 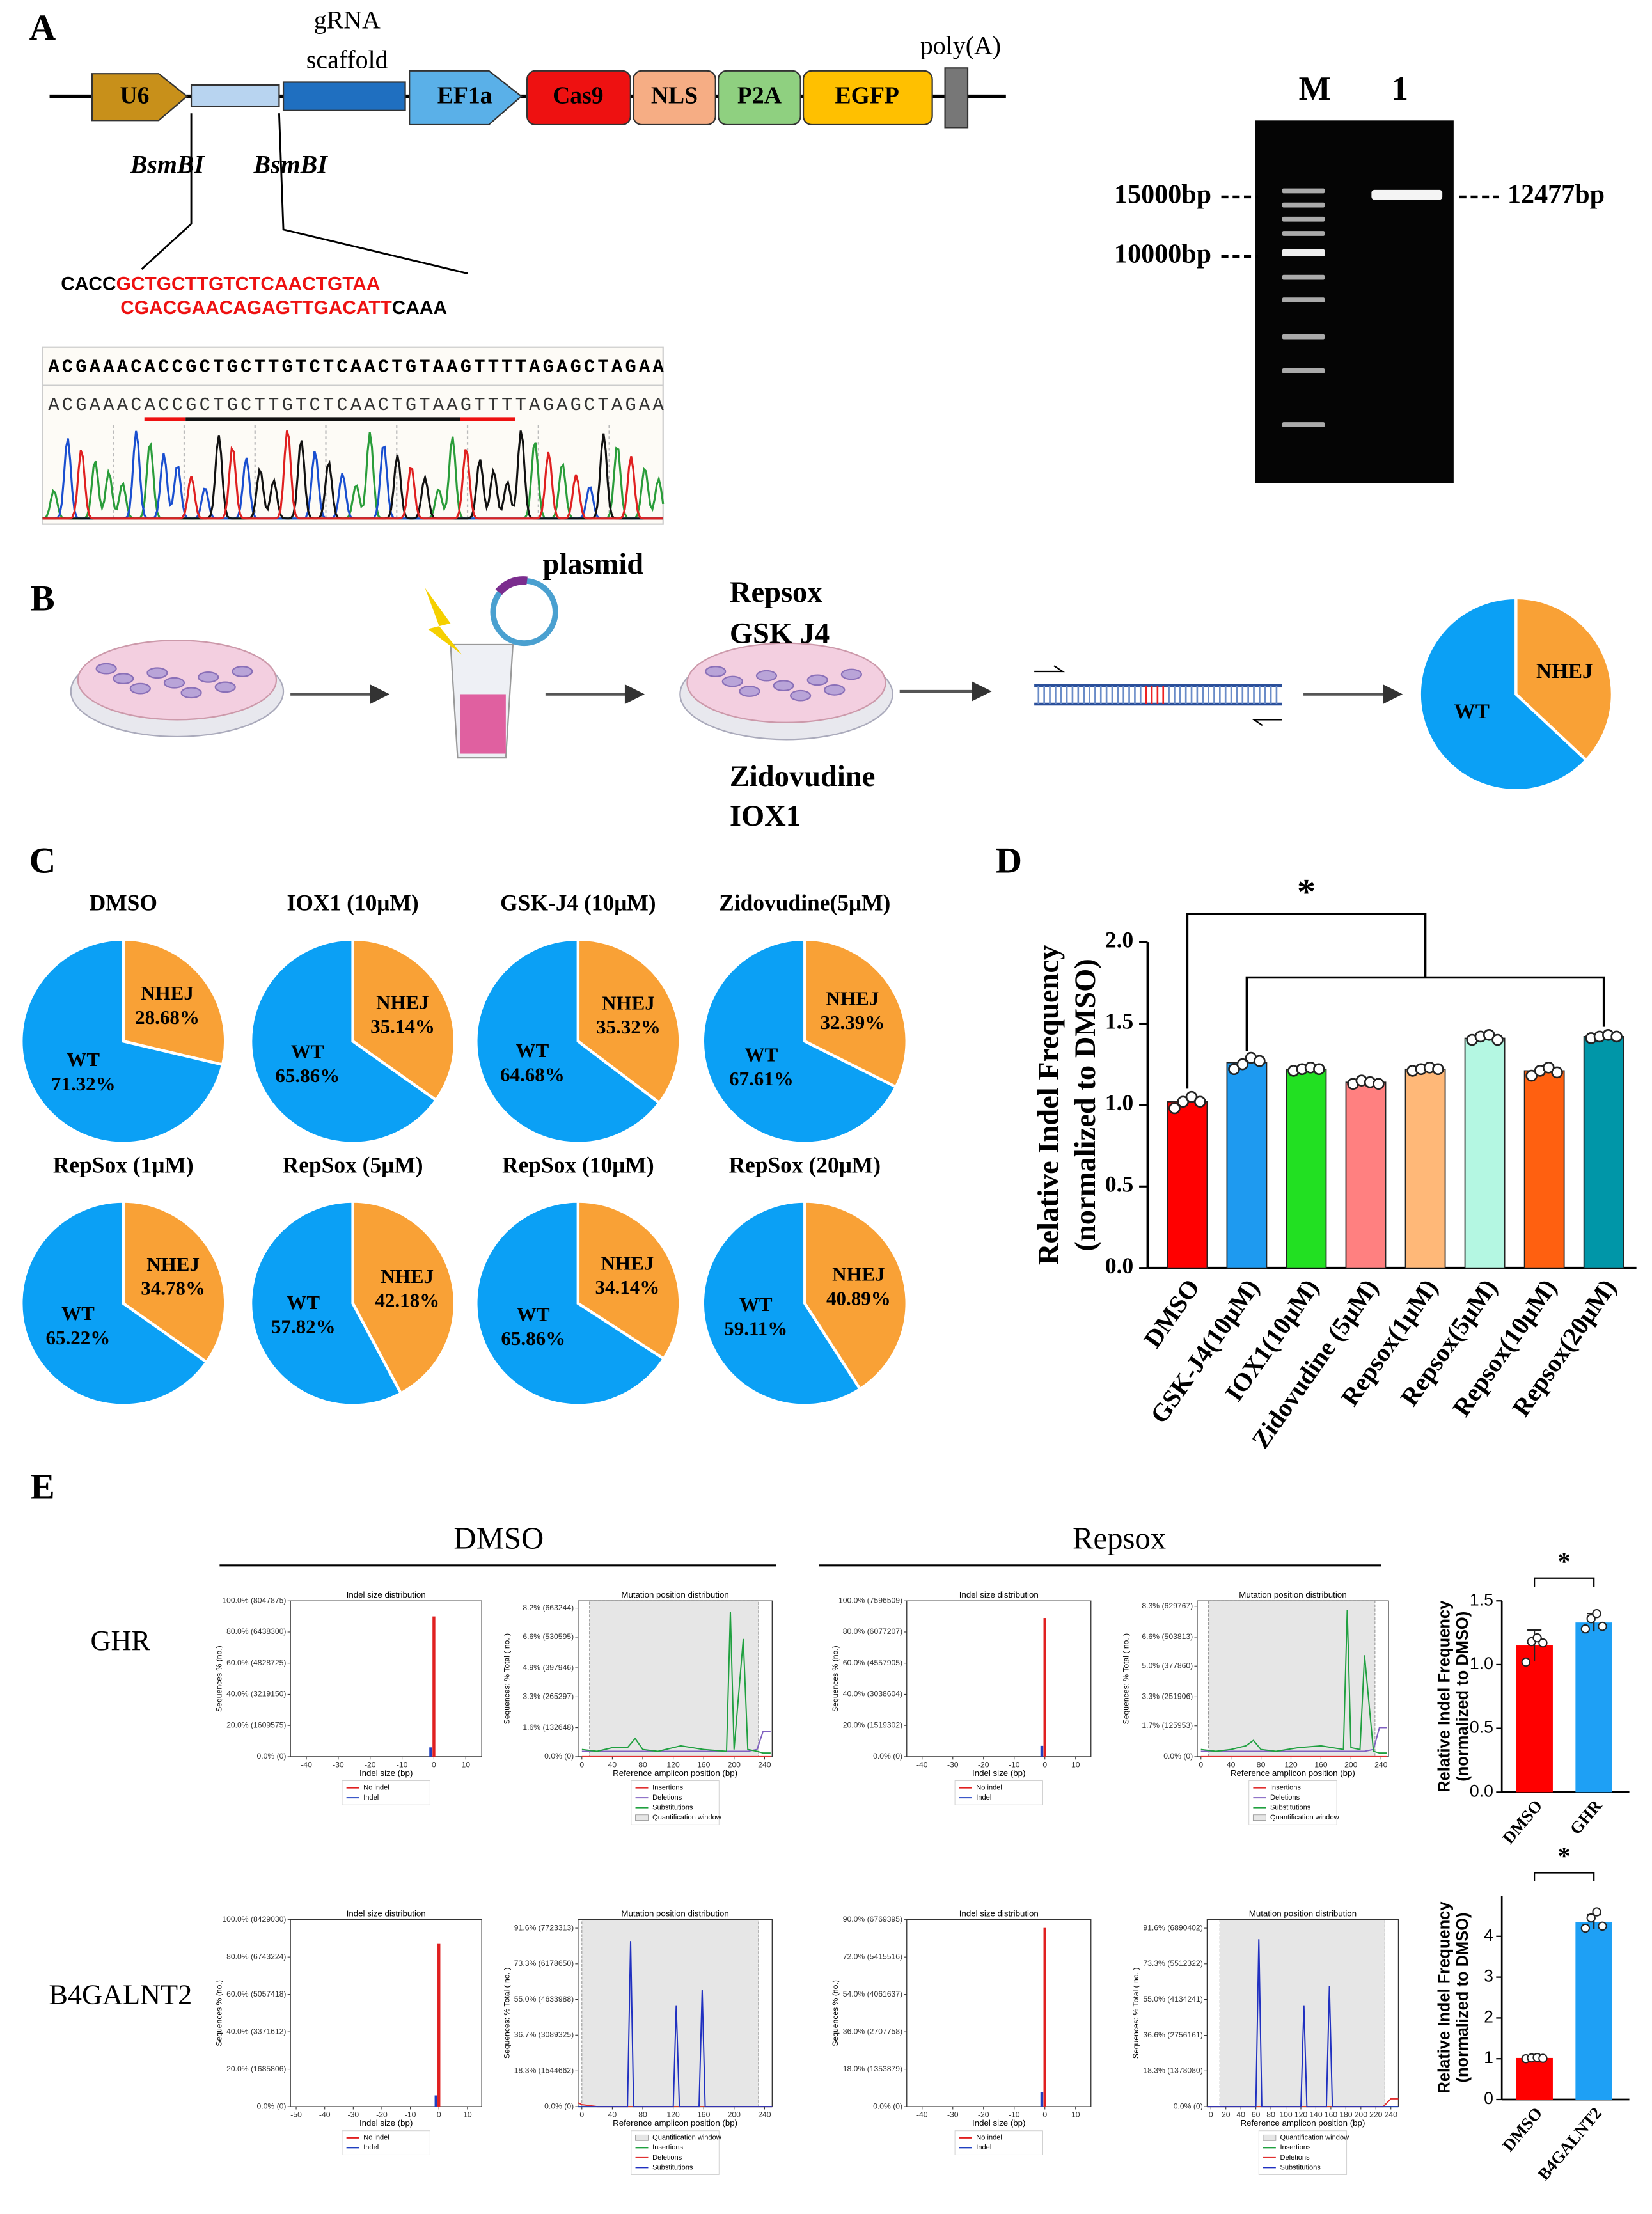 I want to click on band-label: 12477bp, so click(x=1556, y=195).